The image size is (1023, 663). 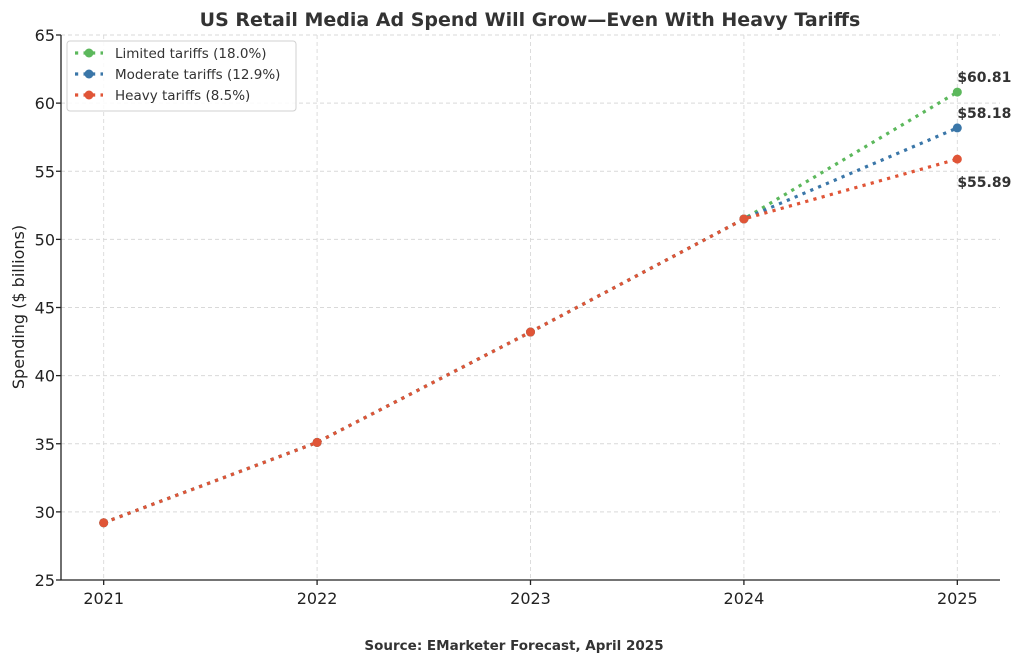 I want to click on legend-entry: Moderate tariffs (12.9%), so click(x=177, y=75).